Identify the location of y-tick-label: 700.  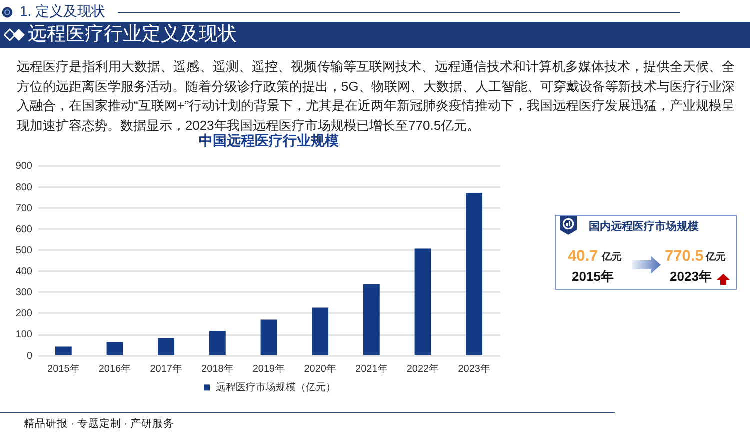
(24, 208).